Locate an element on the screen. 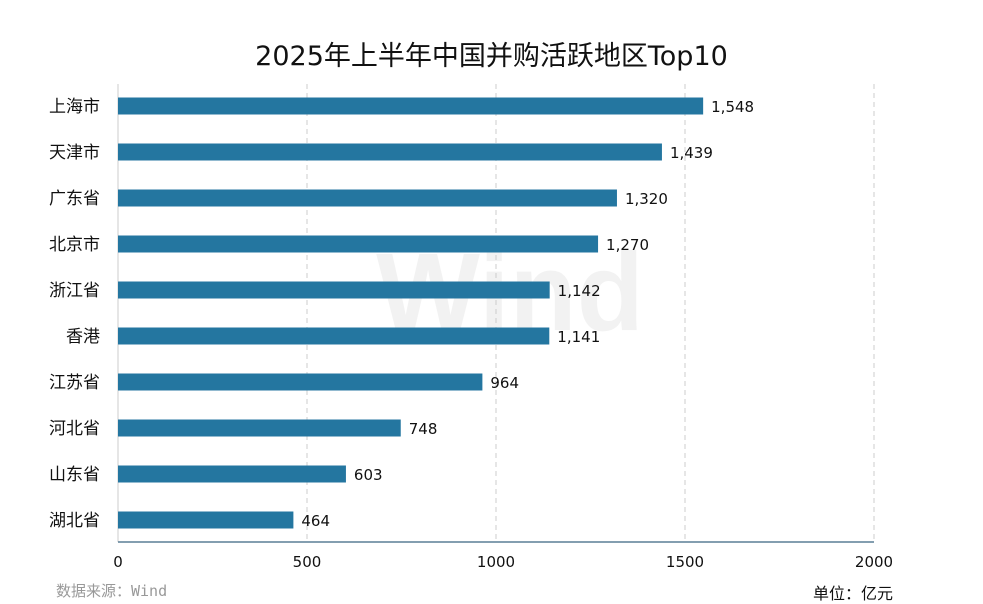  category-label: 天津市 is located at coordinates (74, 153).